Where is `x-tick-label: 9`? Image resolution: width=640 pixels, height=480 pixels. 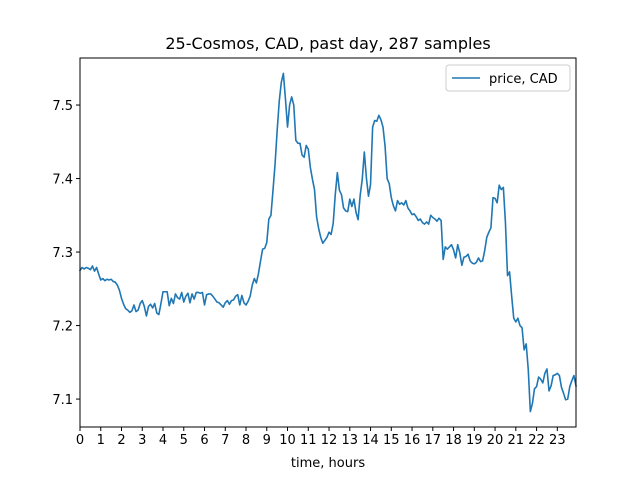 x-tick-label: 9 is located at coordinates (267, 440).